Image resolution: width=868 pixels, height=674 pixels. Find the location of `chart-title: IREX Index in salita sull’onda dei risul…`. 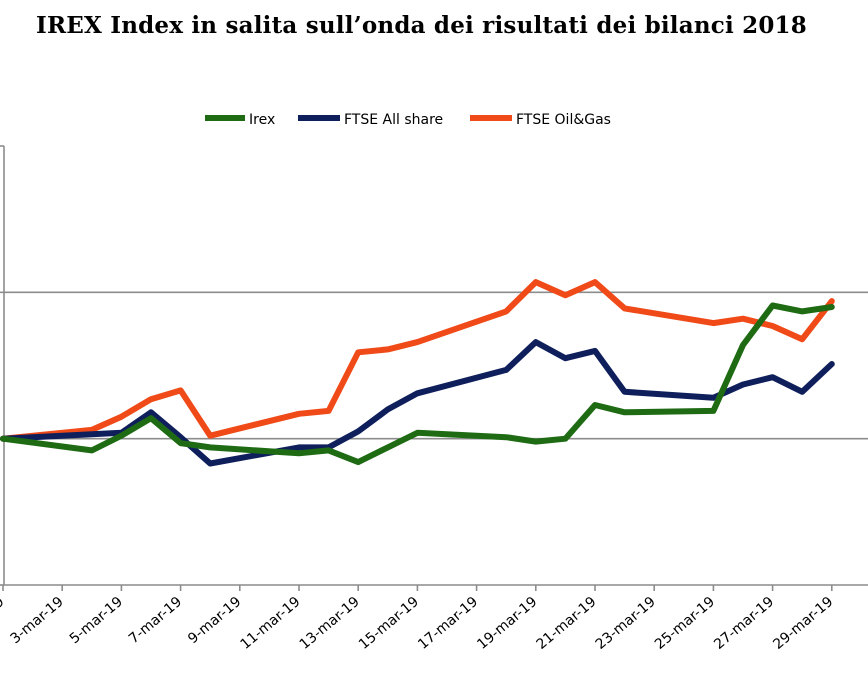

chart-title: IREX Index in salita sull’onda dei risul… is located at coordinates (421, 25).